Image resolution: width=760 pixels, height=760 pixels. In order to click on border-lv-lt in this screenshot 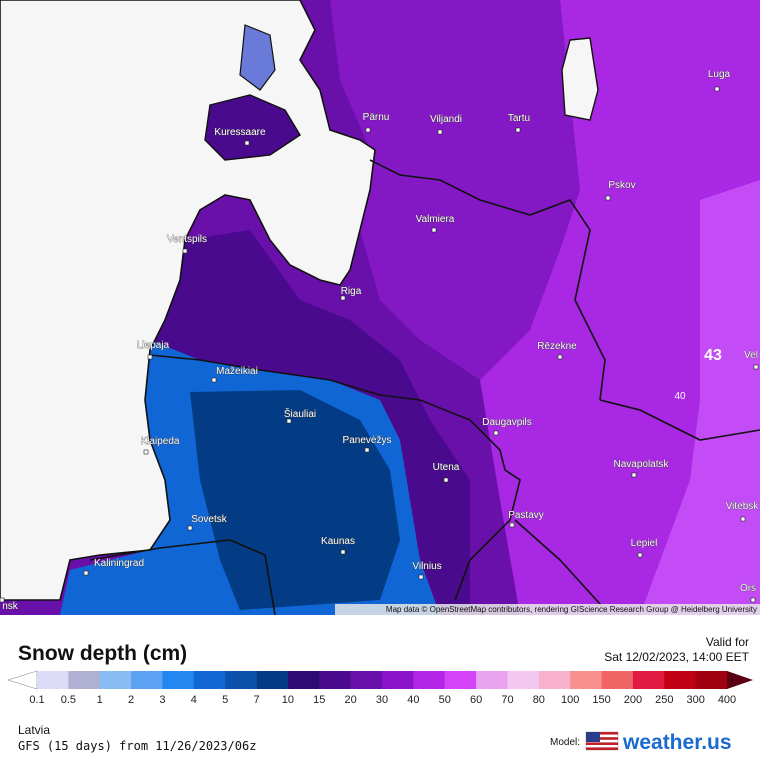, I will do `click(327, 412)`.